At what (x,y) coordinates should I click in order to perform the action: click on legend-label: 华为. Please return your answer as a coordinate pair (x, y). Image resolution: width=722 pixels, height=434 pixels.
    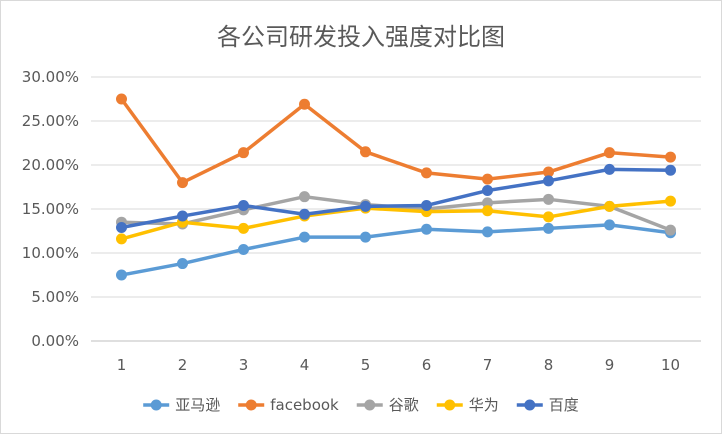
    Looking at the image, I should click on (484, 405).